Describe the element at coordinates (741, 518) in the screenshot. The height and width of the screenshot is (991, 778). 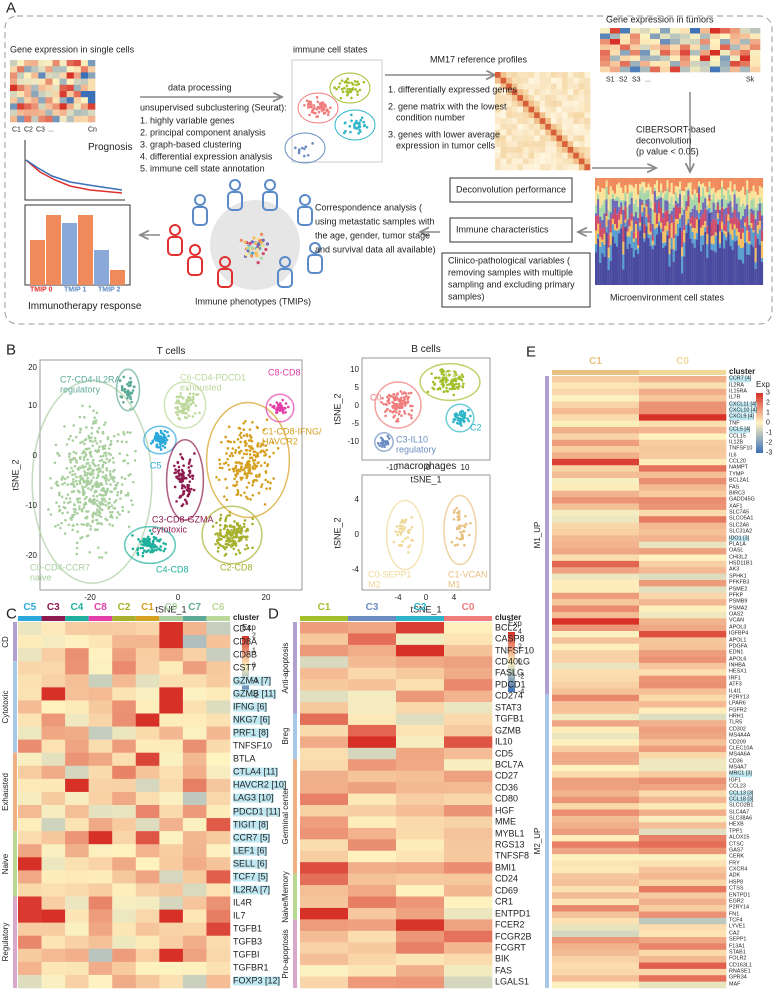
I see `gene-label: SLCO5A1` at that location.